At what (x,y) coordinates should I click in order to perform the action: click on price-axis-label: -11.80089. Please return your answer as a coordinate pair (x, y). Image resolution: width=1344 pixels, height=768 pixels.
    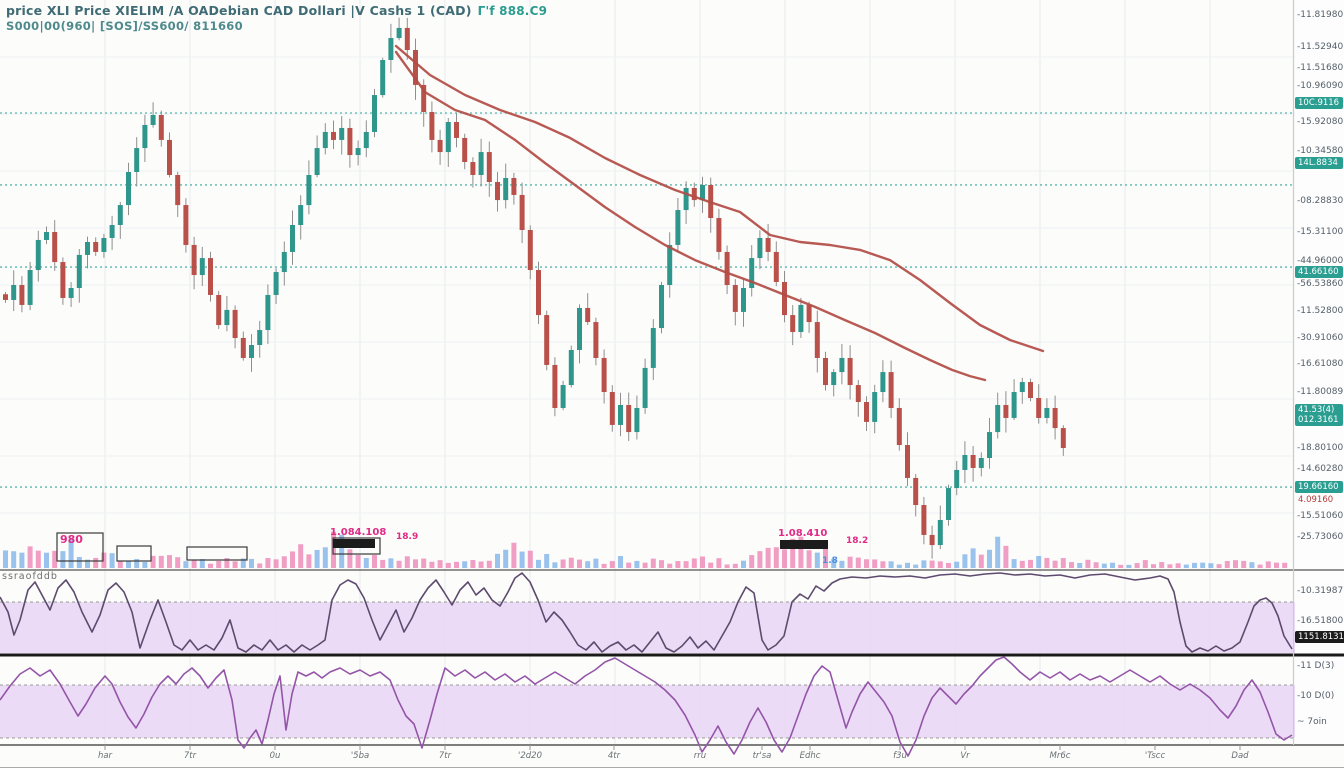
    Looking at the image, I should click on (1320, 392).